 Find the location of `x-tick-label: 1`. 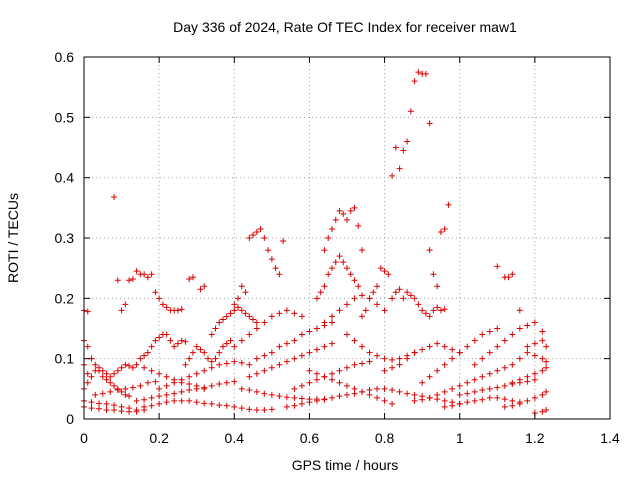

x-tick-label: 1 is located at coordinates (460, 438).